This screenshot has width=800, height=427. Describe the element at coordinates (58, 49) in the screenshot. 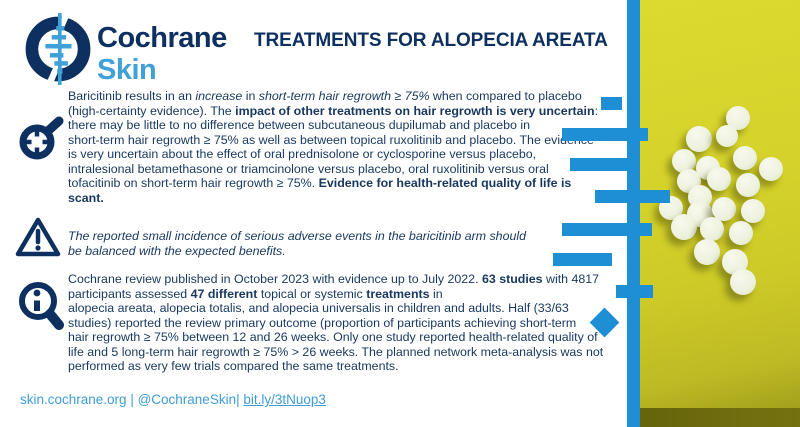

I see `cochrane-logo-icon` at that location.